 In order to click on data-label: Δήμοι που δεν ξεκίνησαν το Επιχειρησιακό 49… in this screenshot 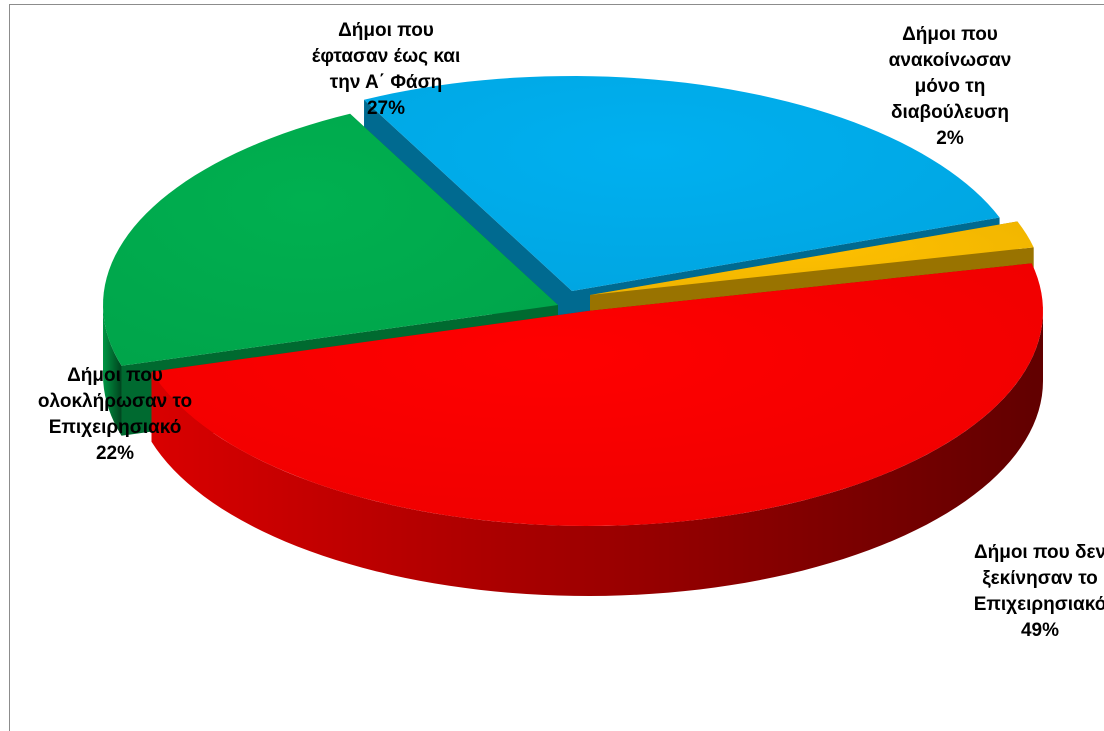, I will do `click(1039, 591)`.